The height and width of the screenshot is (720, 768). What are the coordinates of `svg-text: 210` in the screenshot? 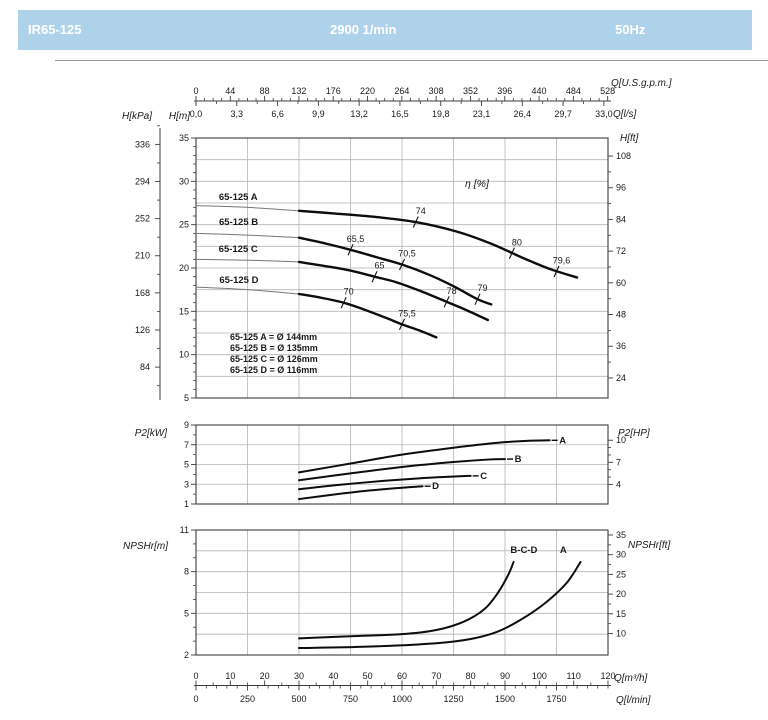 It's located at (142, 256).